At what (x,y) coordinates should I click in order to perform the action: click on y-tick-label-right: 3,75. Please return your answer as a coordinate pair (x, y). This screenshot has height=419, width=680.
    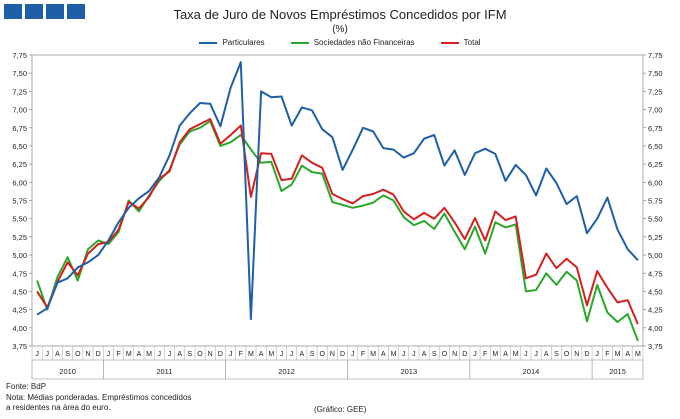
    Looking at the image, I should click on (655, 346).